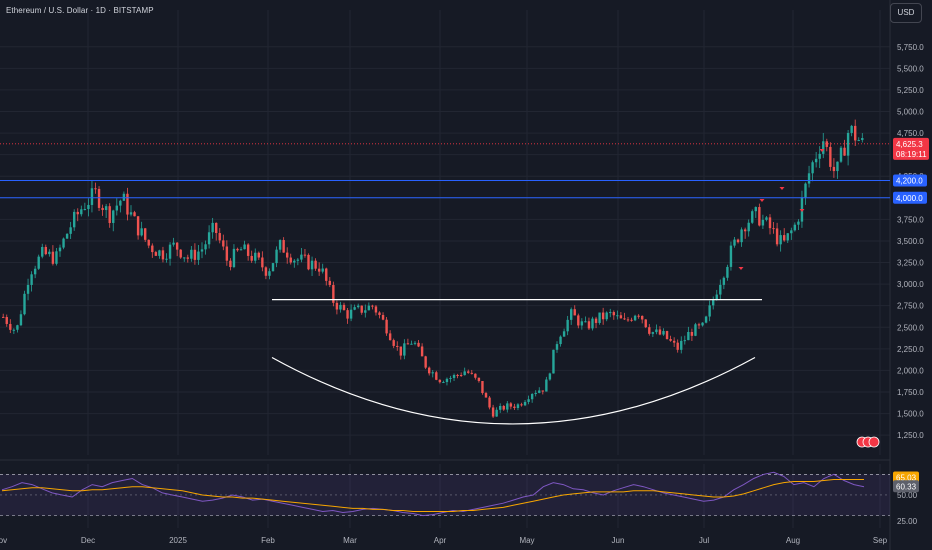 This screenshot has height=550, width=932. What do you see at coordinates (910, 68) in the screenshot?
I see `price-axis-tick: 5,500.0` at bounding box center [910, 68].